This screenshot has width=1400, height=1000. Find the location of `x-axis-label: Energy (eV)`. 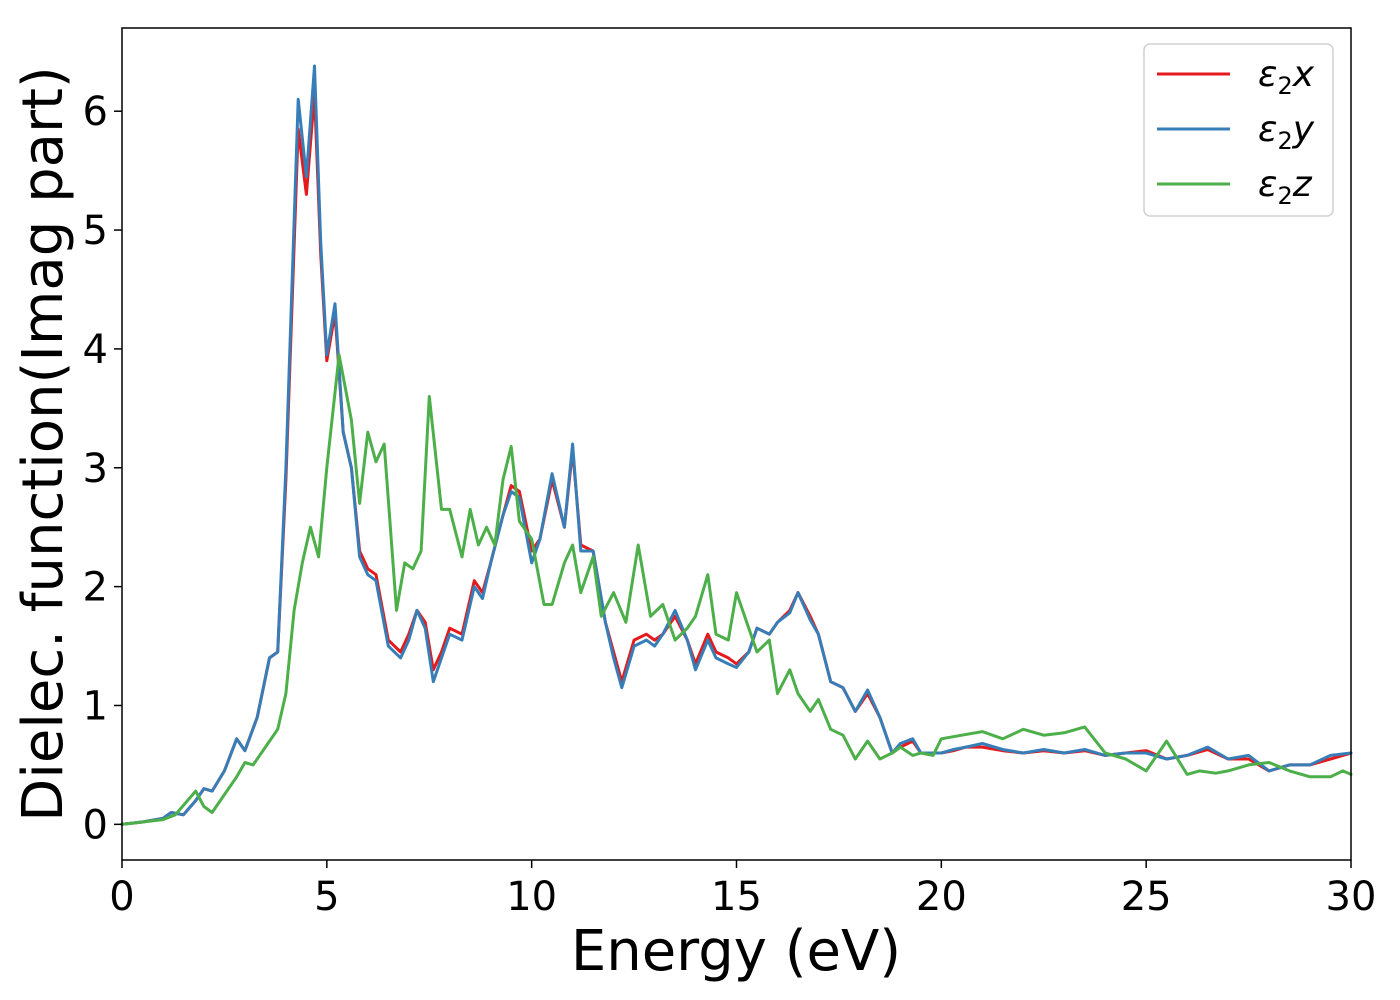

x-axis-label: Energy (eV) is located at coordinates (736, 951).